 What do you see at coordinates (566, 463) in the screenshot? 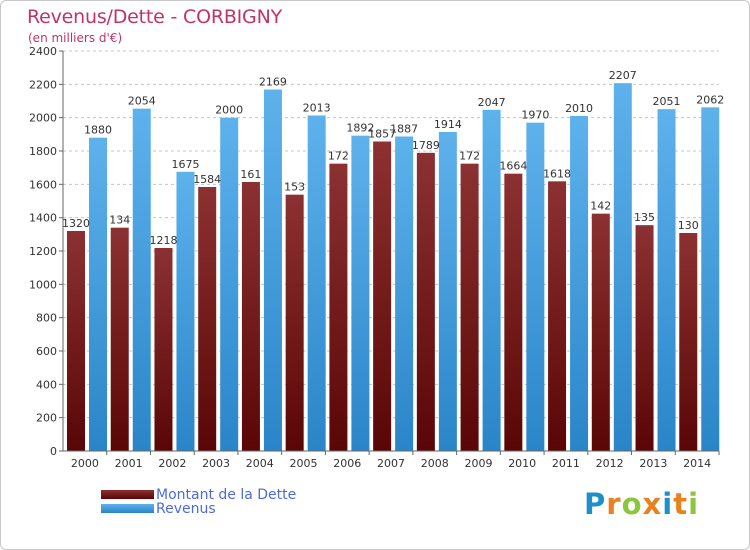
I see `x-tick-label: 2011` at bounding box center [566, 463].